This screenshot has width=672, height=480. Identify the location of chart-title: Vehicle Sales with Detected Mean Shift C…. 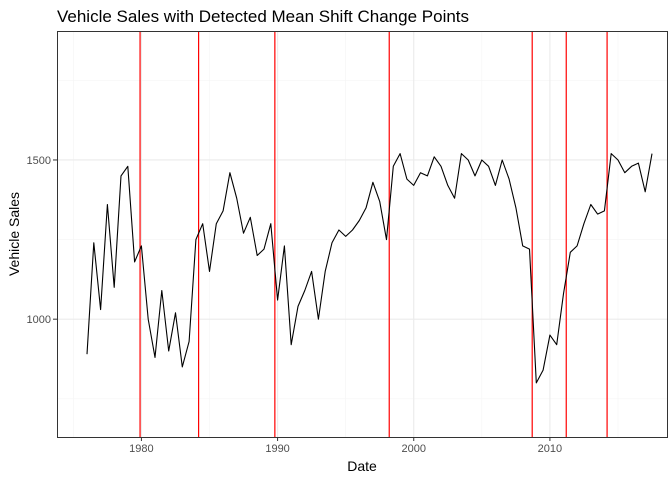
(263, 16).